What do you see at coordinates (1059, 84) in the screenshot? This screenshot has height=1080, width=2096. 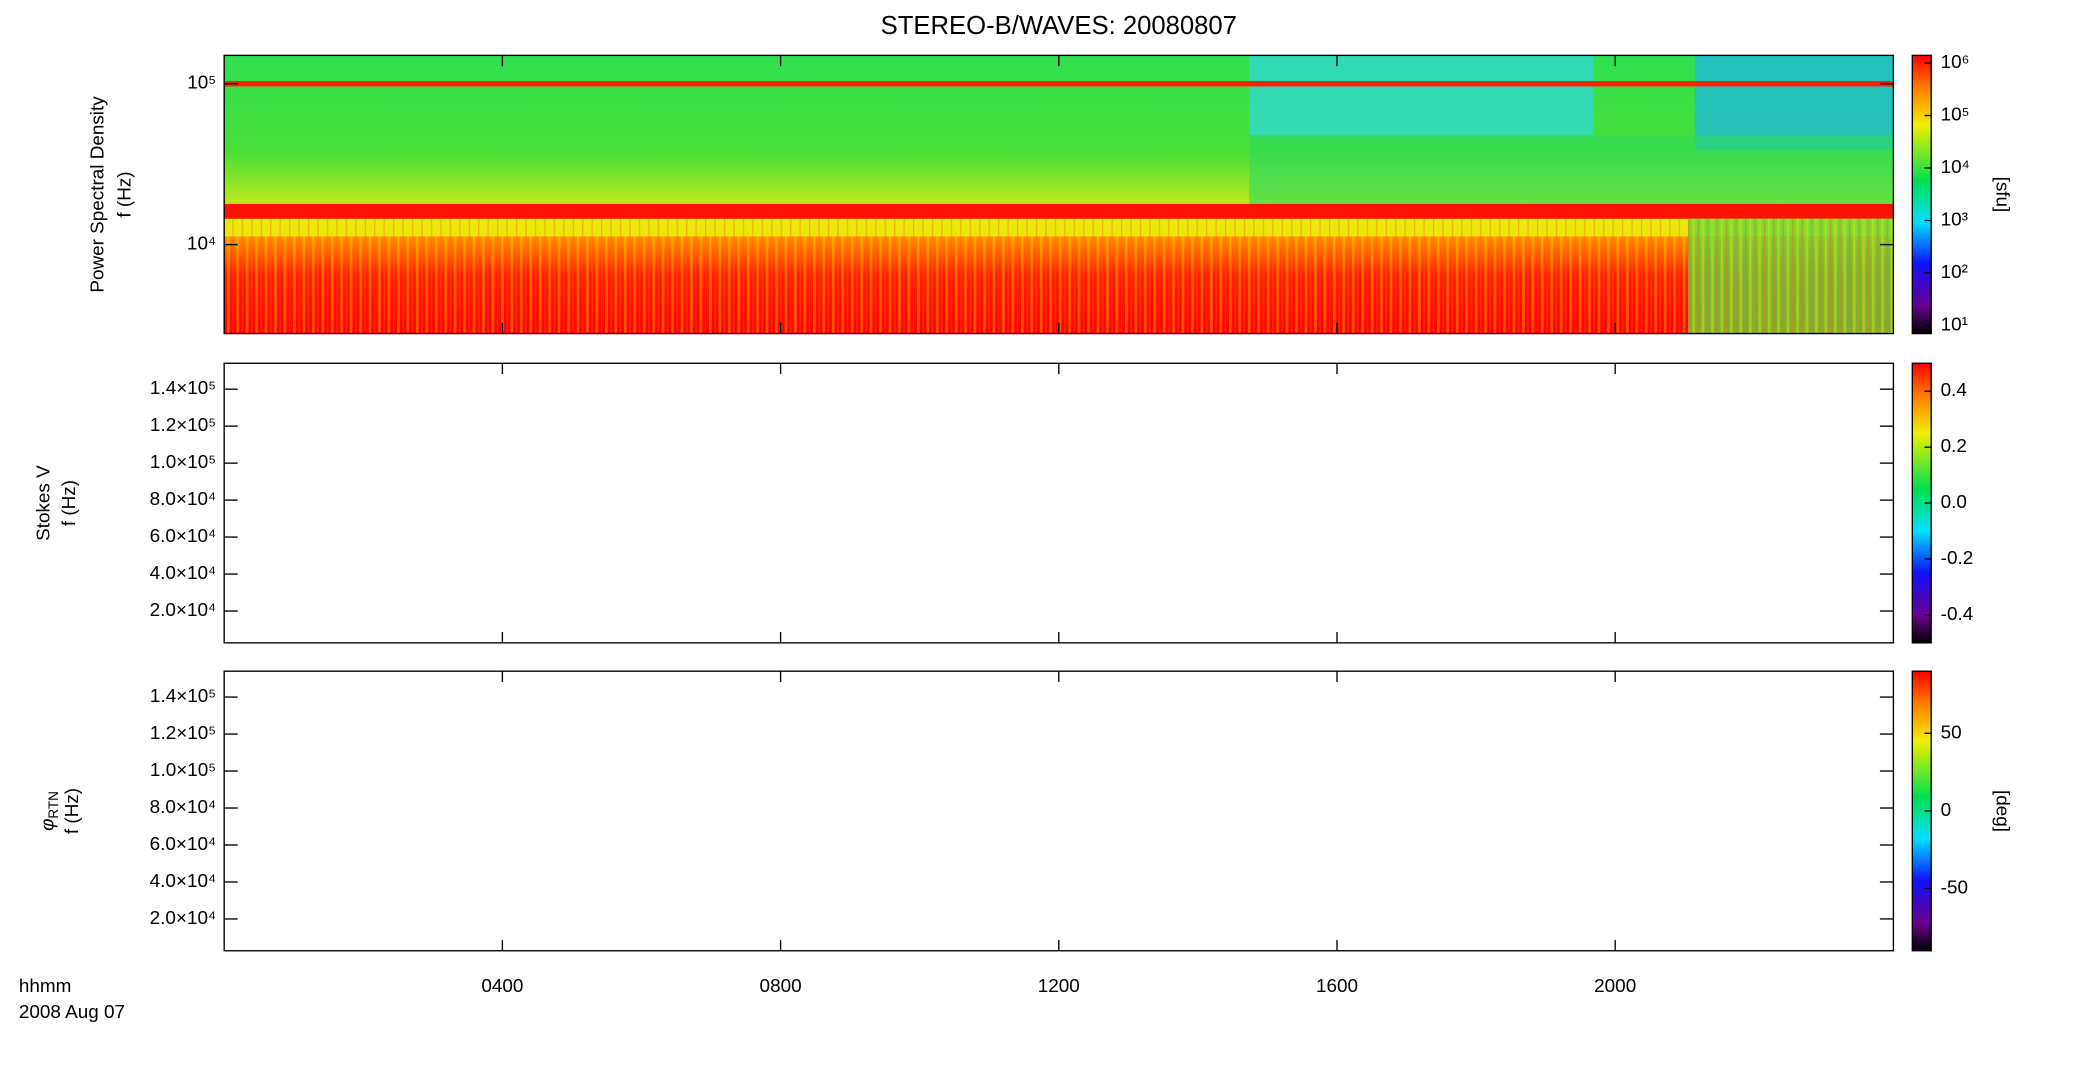 I see `spectrum-line` at bounding box center [1059, 84].